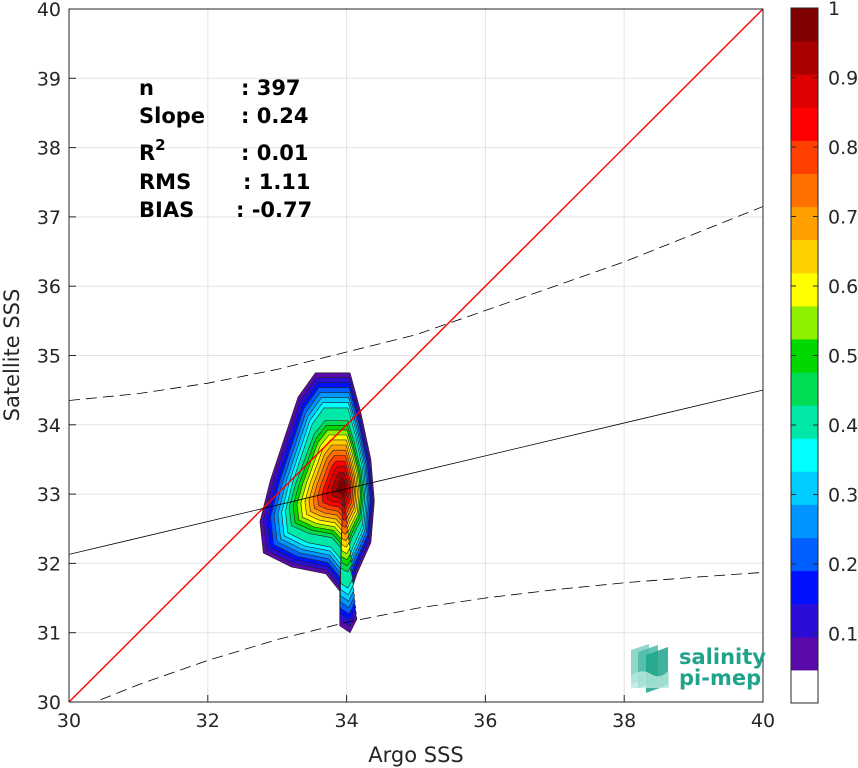  I want to click on y-axis-ticks: 30 31 32 33 34 35 36 37 38 39 40, so click(56, 357).